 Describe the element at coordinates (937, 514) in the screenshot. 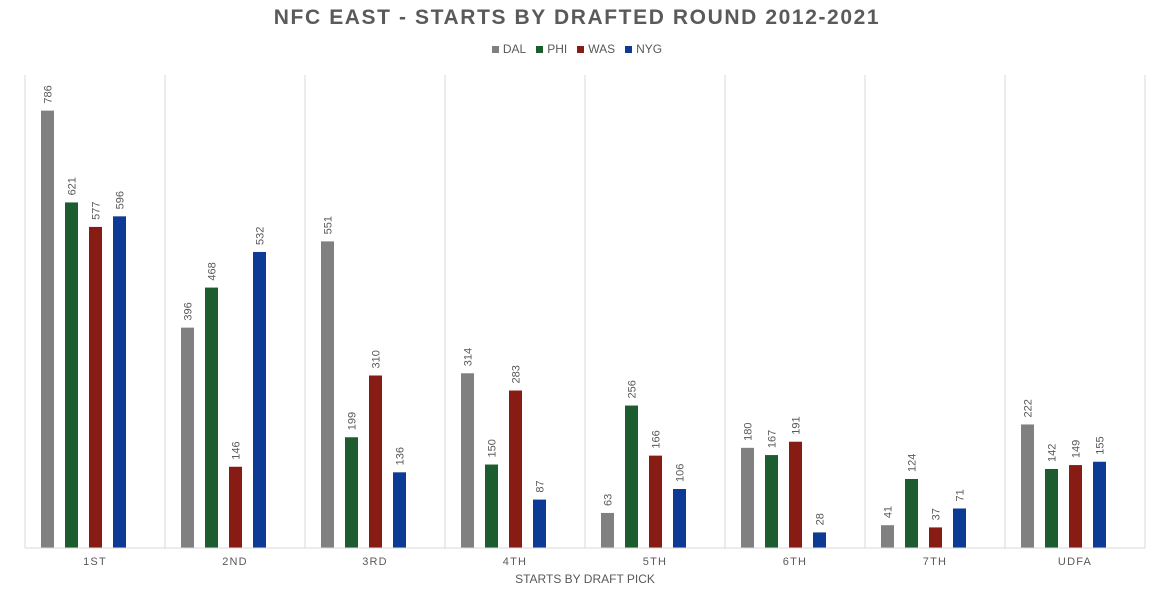

I see `data-label: 37` at that location.